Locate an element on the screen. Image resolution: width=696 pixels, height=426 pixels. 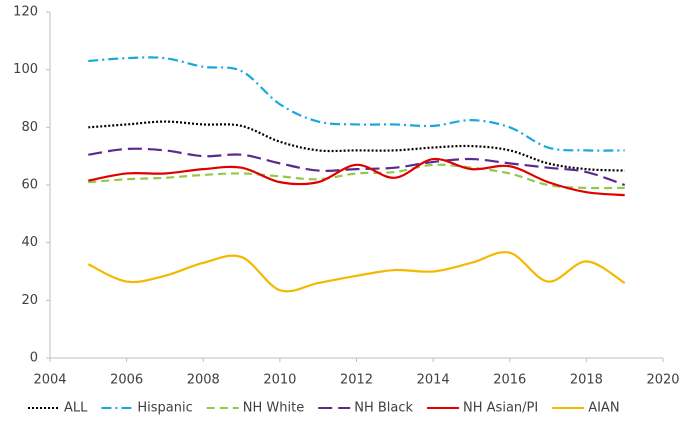
legend-label: NH Asian/PI is located at coordinates (500, 408).